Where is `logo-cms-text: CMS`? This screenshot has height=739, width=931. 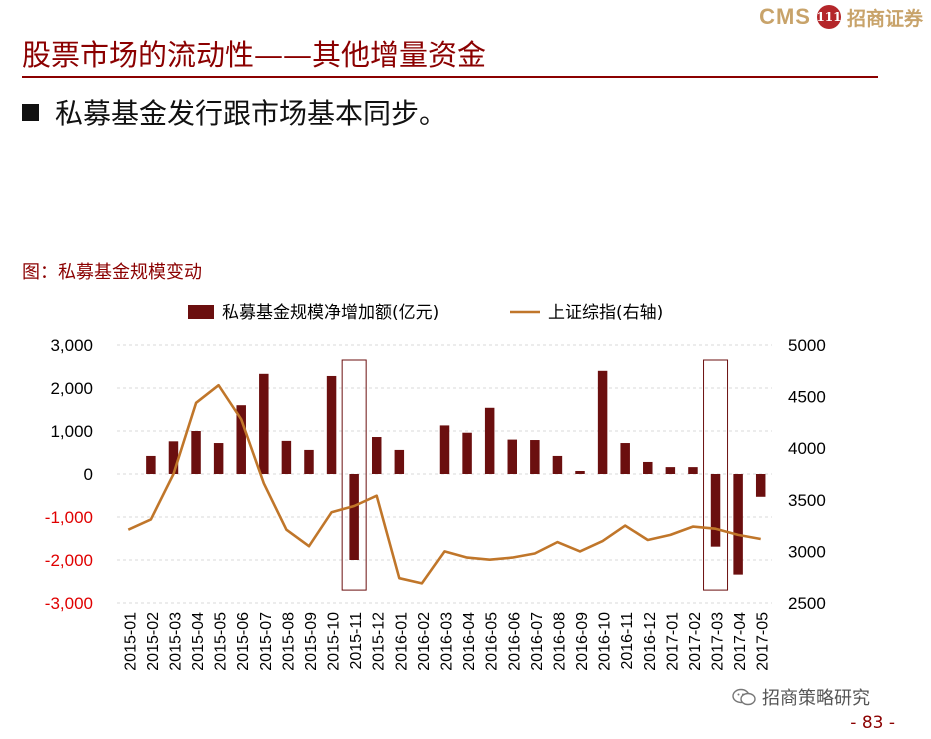
logo-cms-text: CMS is located at coordinates (785, 16).